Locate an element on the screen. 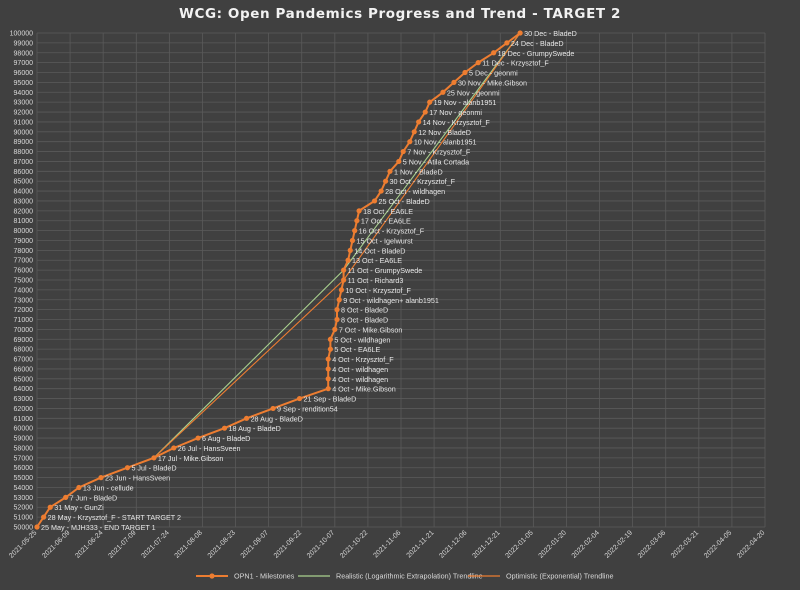 The width and height of the screenshot is (800, 590). legend-optimistic: Optimistic (Exponential) Trendline is located at coordinates (540, 576).